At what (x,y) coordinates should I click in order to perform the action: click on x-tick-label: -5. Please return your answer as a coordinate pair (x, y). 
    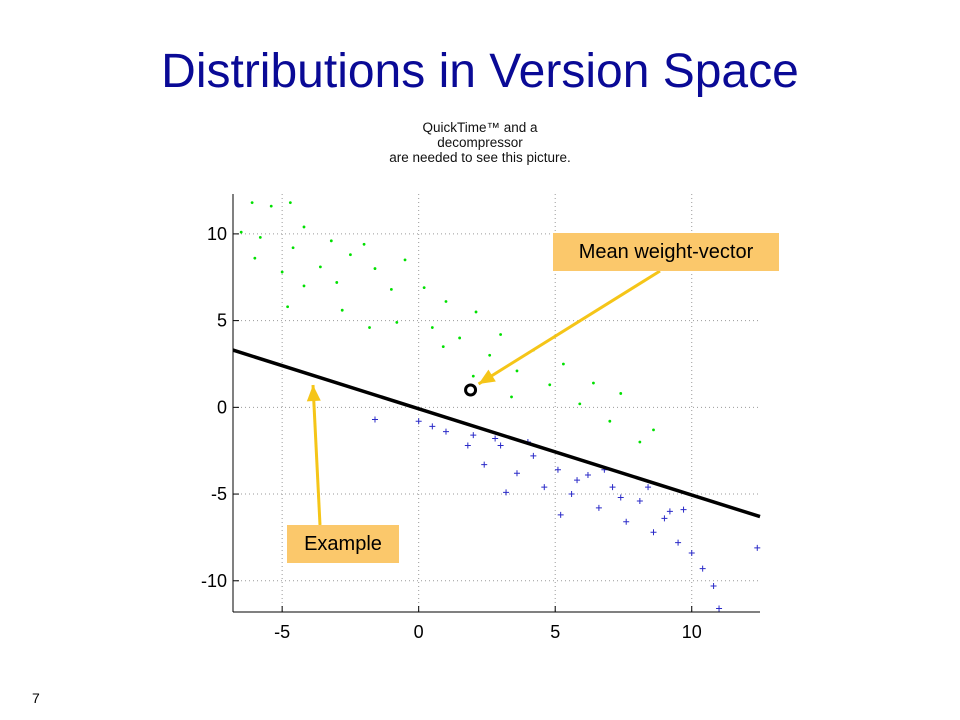
    Looking at the image, I should click on (282, 632).